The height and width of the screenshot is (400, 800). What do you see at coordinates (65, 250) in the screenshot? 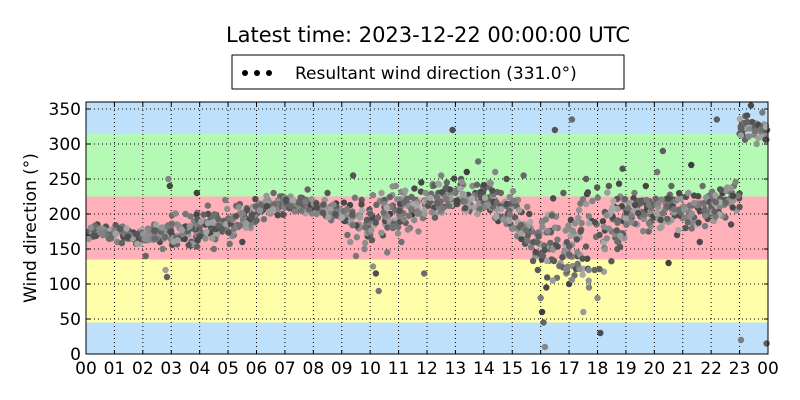
I see `y-tick-label: 150` at bounding box center [65, 250].